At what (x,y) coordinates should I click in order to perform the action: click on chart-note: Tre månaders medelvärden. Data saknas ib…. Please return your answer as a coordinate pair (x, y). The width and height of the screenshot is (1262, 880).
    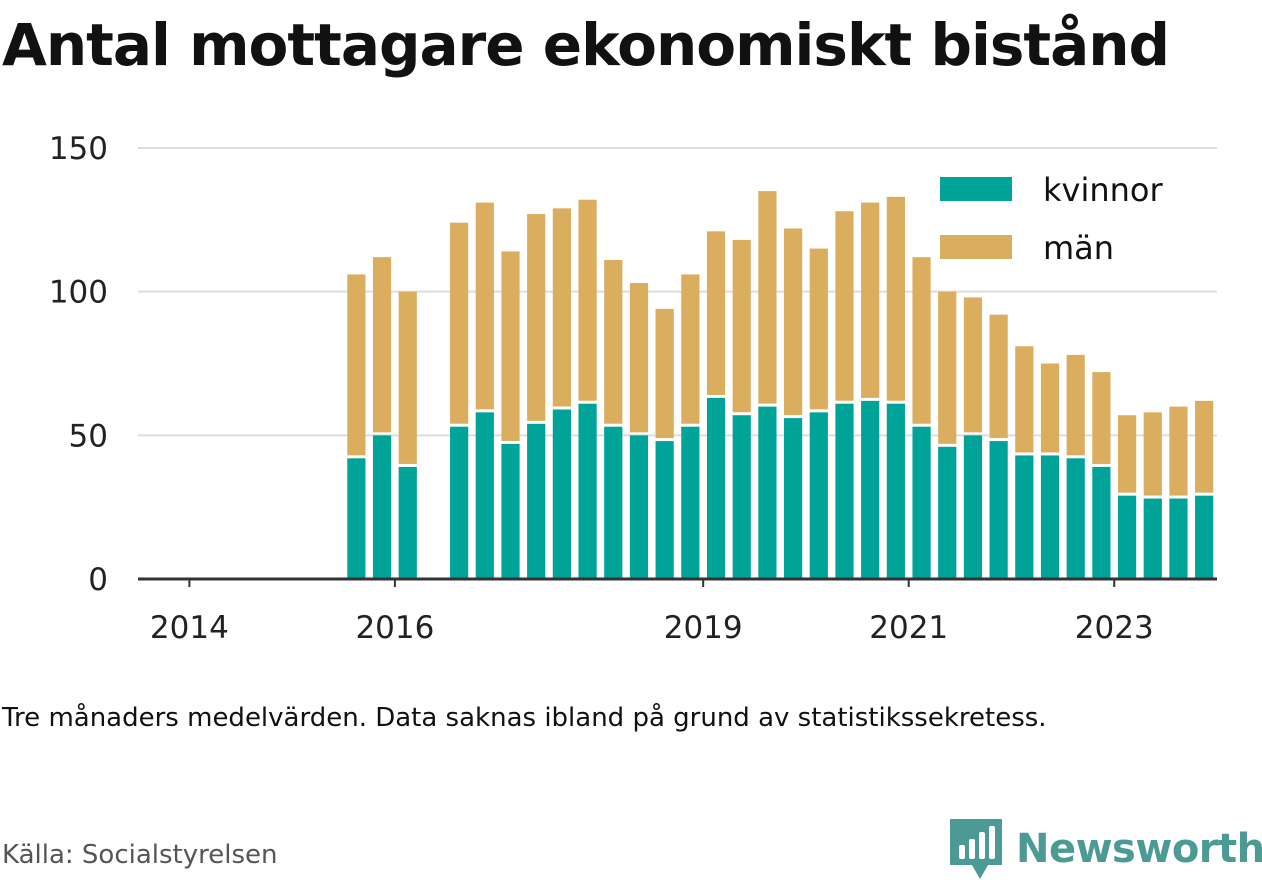
    Looking at the image, I should click on (524, 718).